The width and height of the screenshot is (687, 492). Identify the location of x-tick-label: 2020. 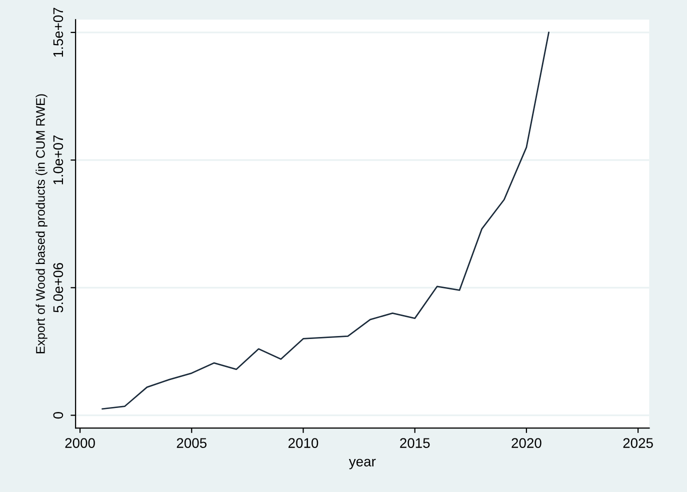
(527, 443).